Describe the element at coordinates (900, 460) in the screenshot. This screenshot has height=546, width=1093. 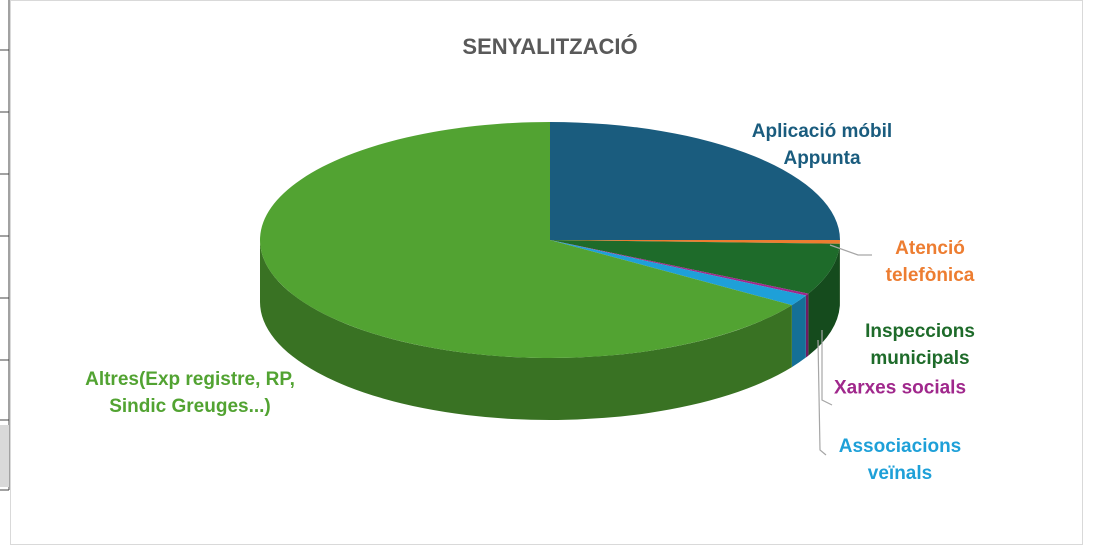
I see `data-label: Associacions veïnals` at that location.